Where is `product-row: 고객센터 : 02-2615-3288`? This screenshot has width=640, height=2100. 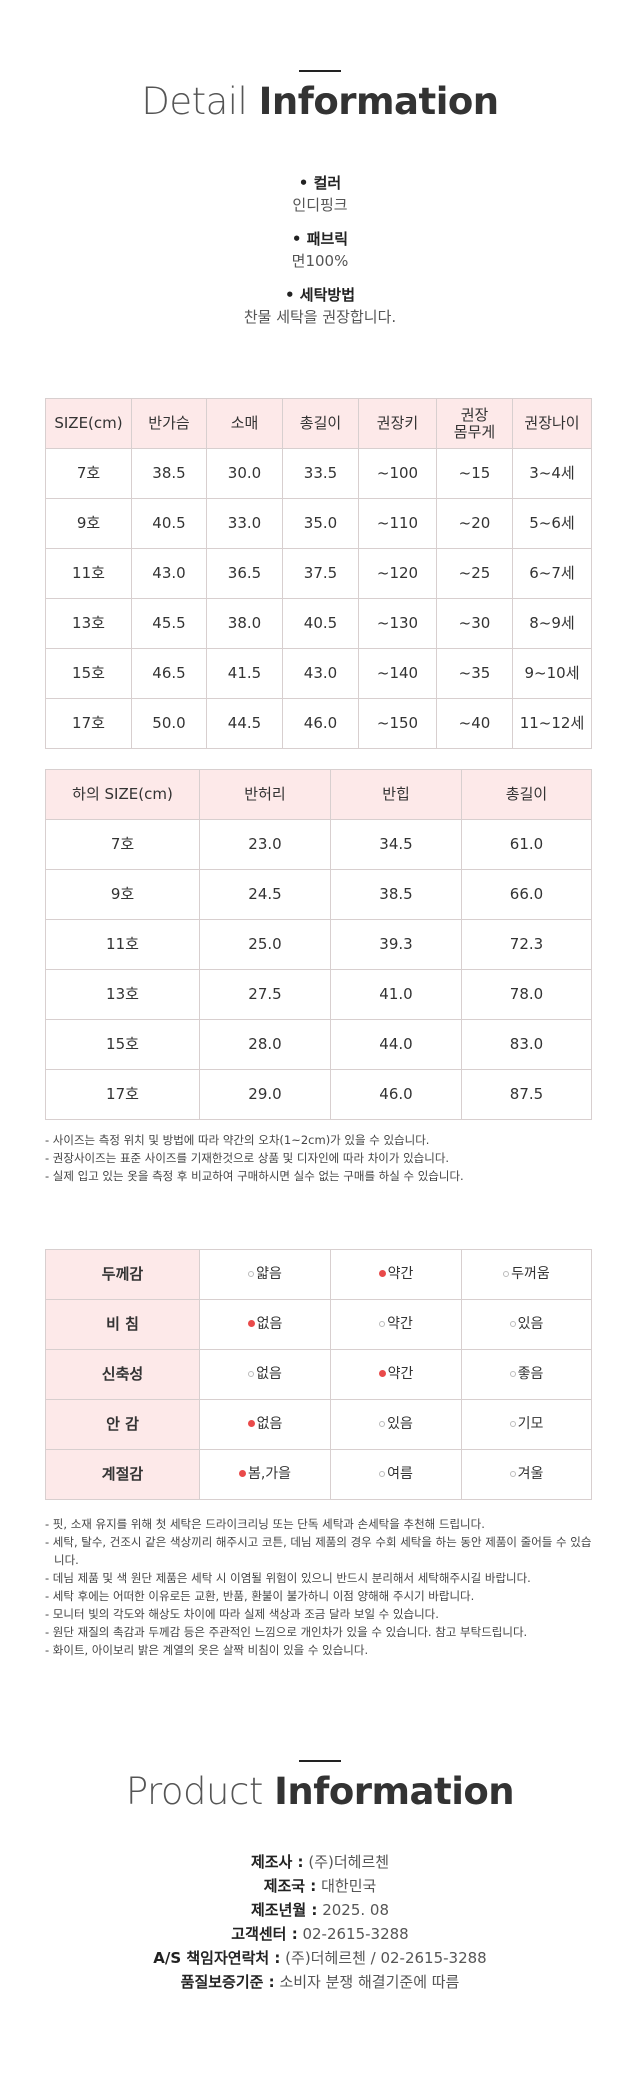
product-row: 고객센터 : 02-2615-3288 is located at coordinates (320, 1934).